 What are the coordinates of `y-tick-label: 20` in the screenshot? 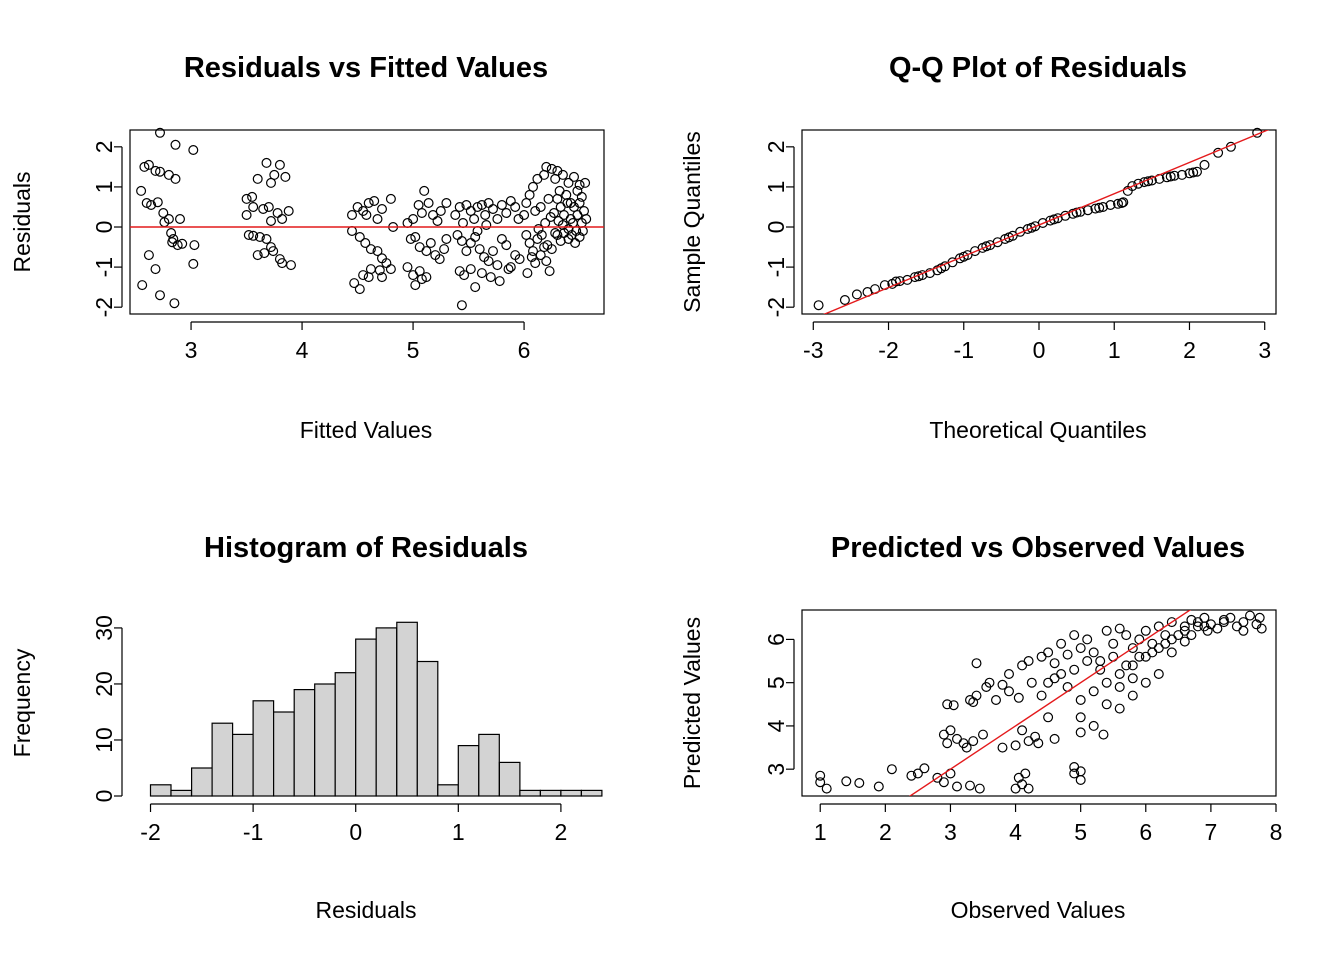 It's located at (104, 684).